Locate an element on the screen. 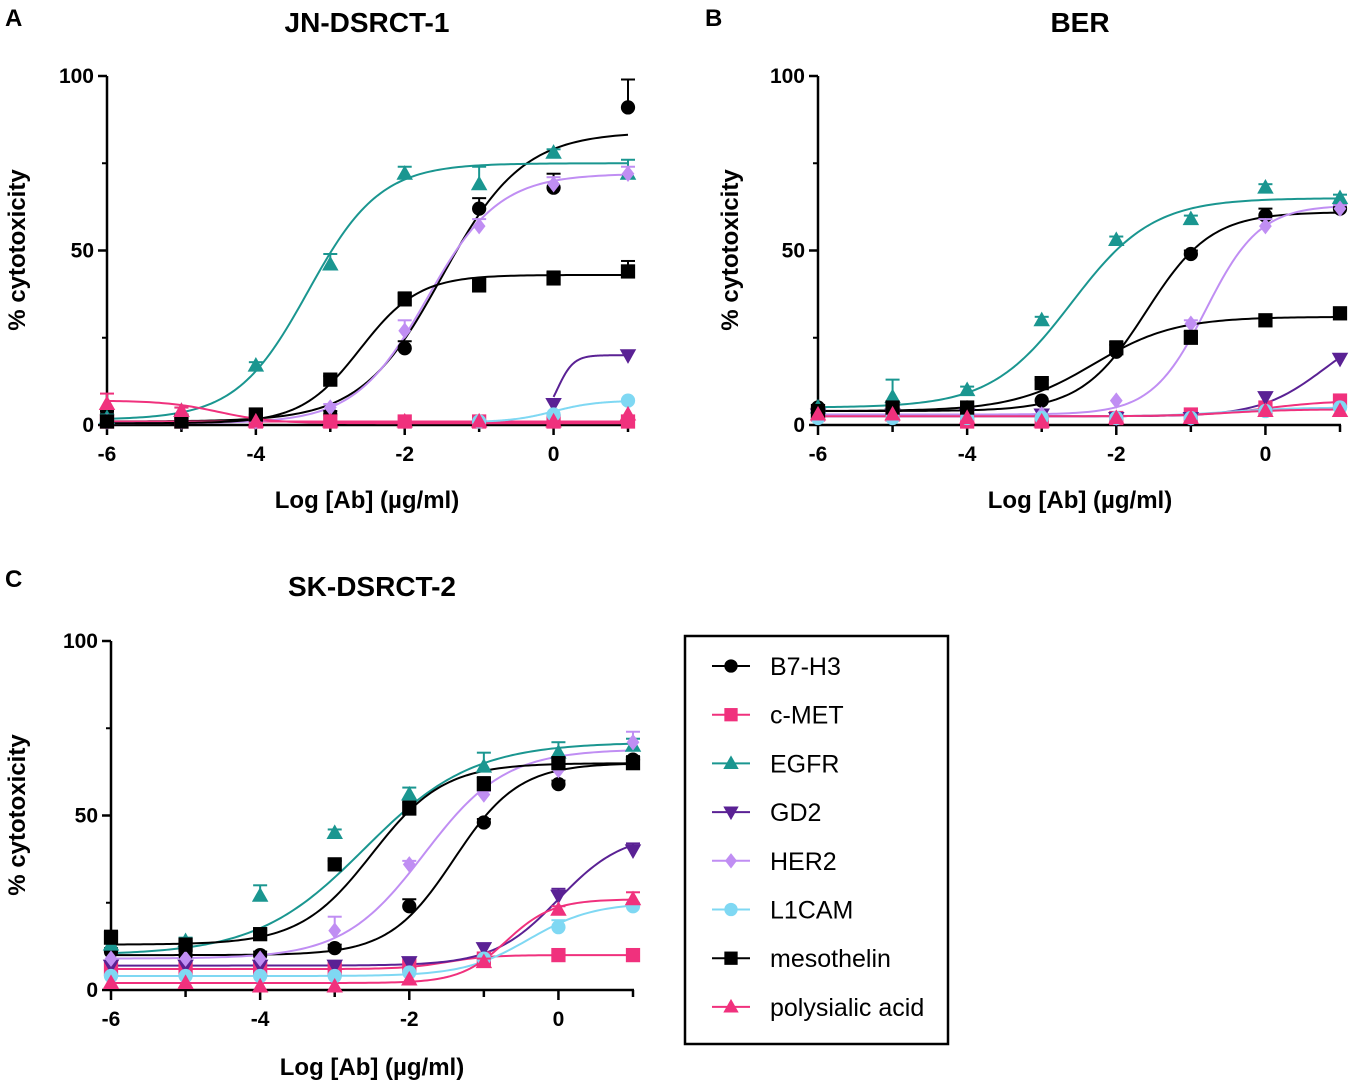 Image resolution: width=1358 pixels, height=1087 pixels. legend-label: HER2 is located at coordinates (803, 862).